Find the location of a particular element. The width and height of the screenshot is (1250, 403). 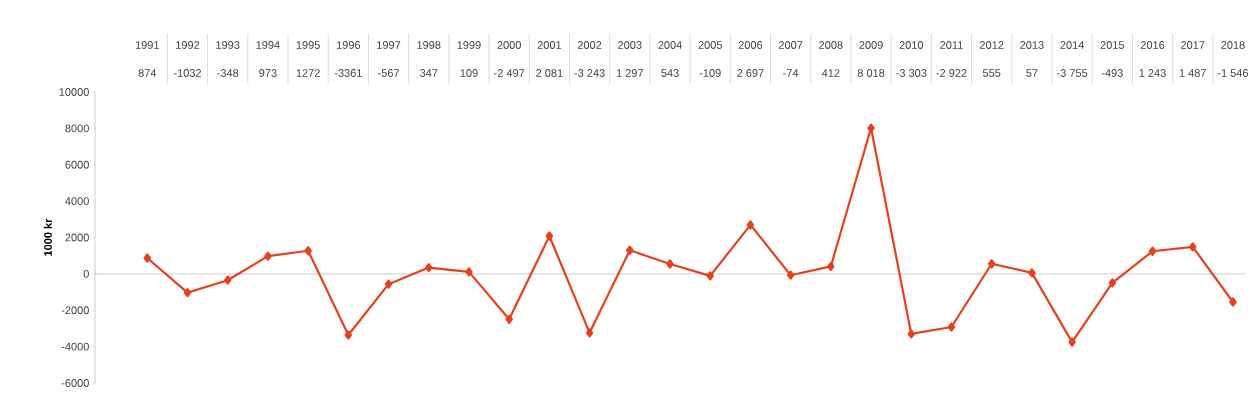

data-label: -2 497 is located at coordinates (509, 73).